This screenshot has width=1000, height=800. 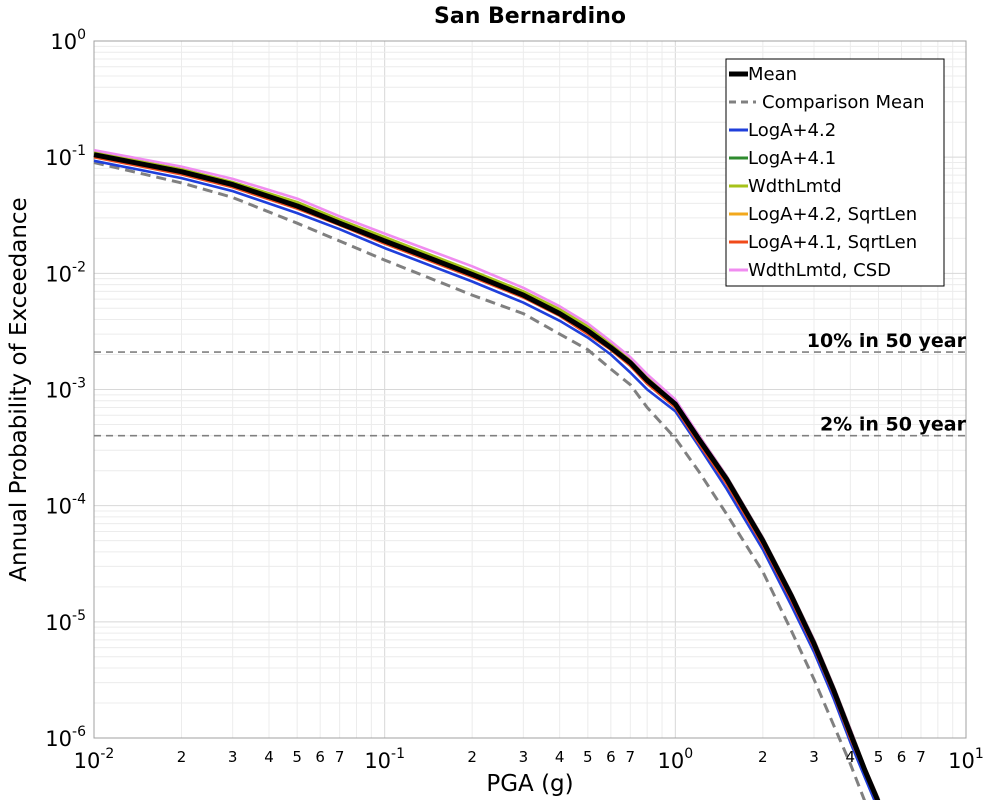 What do you see at coordinates (772, 74) in the screenshot?
I see `legend-entry-label: Mean` at bounding box center [772, 74].